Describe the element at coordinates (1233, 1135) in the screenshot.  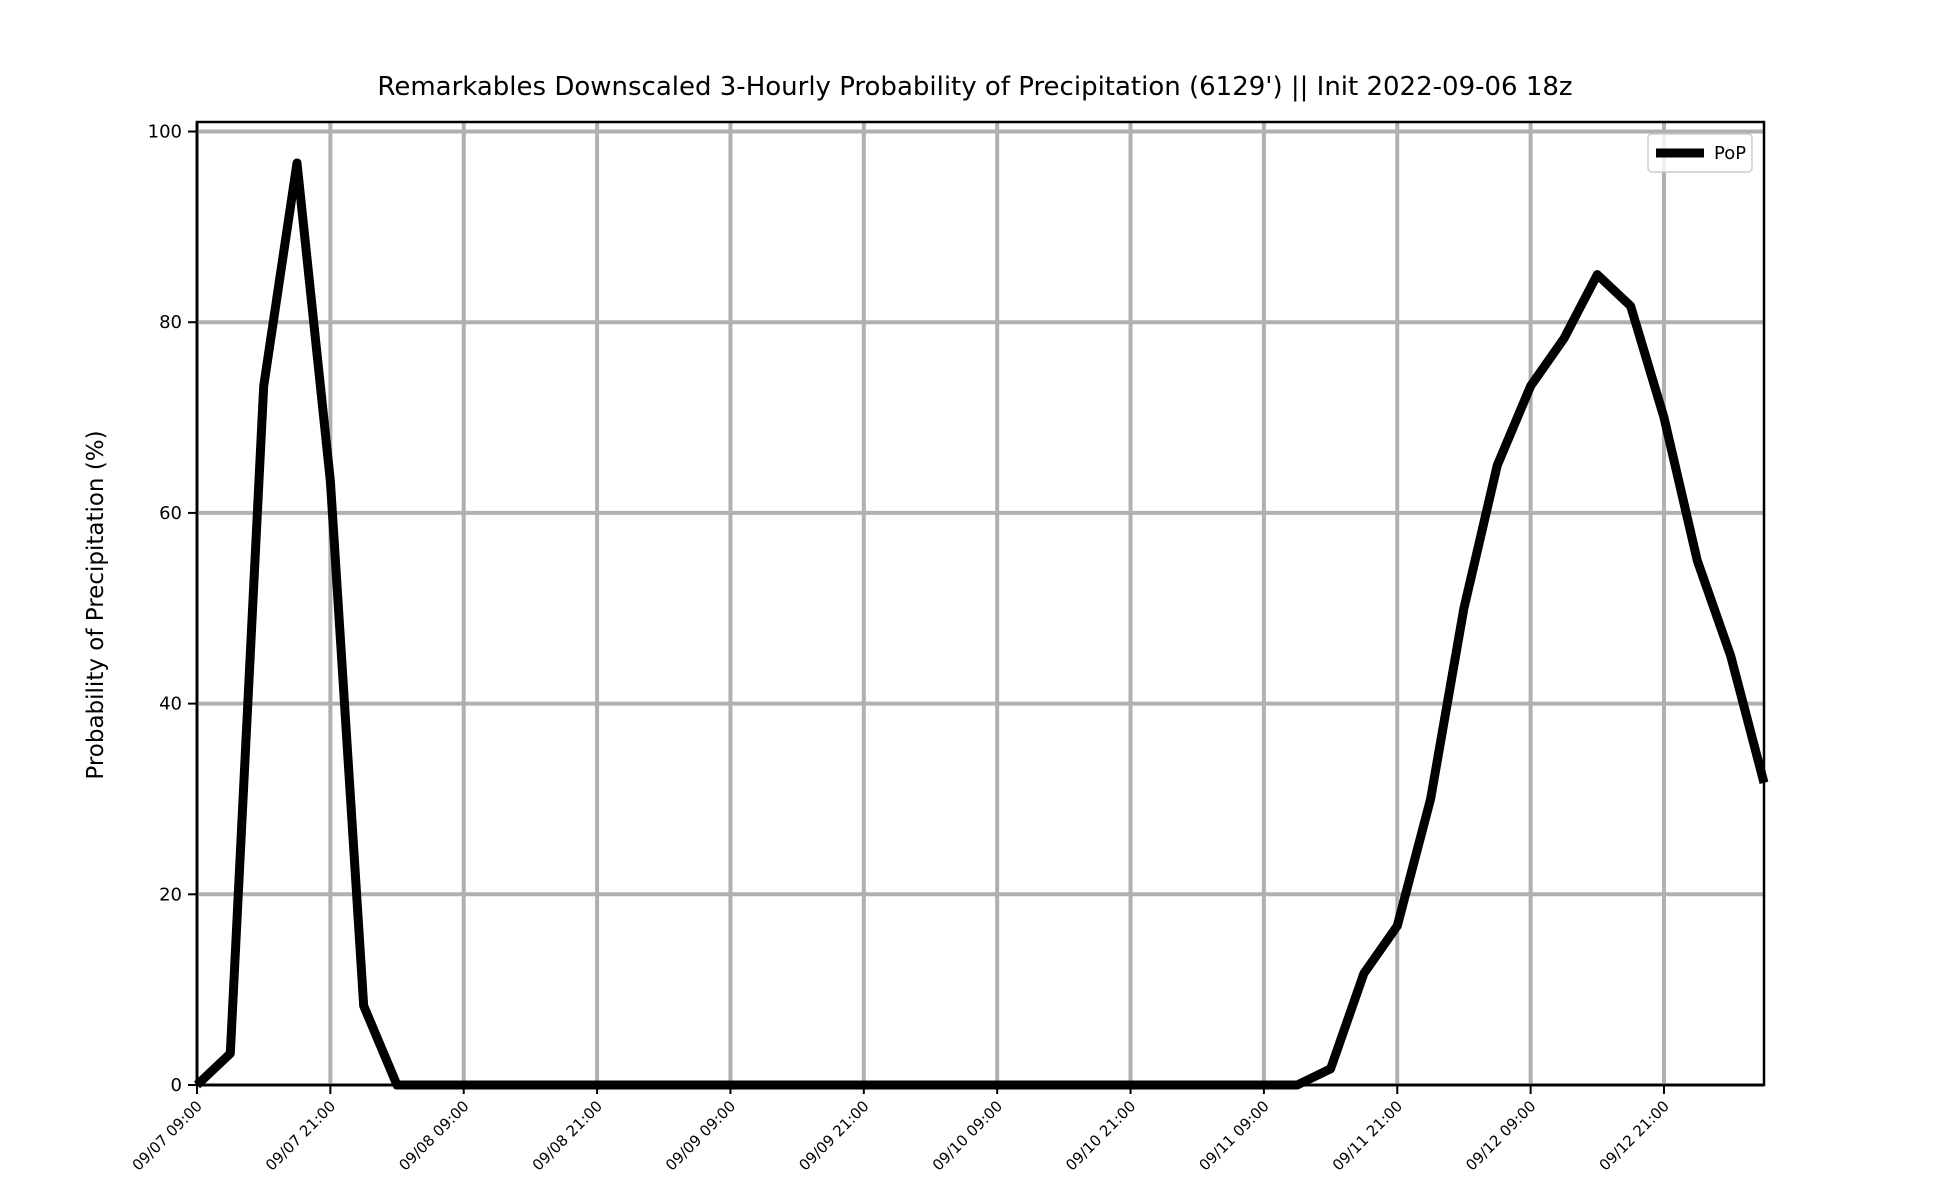
I see `x-tick-label: 09/11 09:00` at that location.